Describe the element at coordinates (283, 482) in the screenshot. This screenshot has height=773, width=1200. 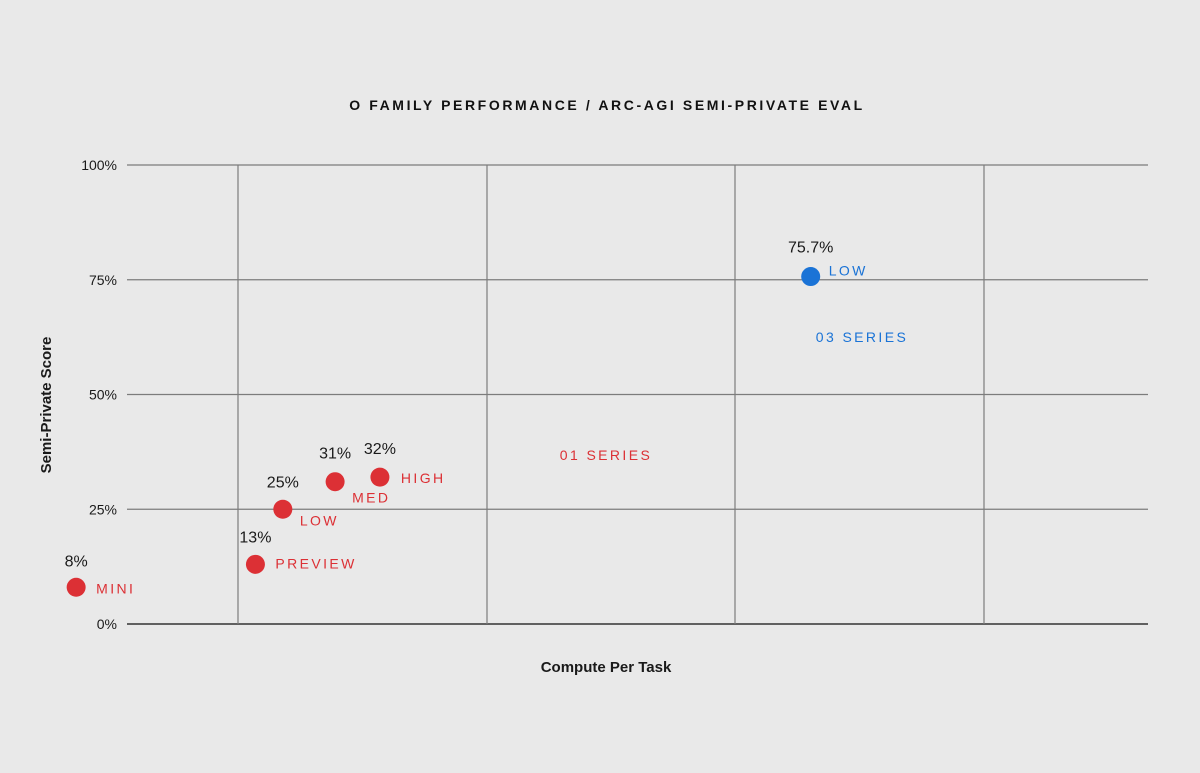
I see `data-value-label: 25%` at that location.